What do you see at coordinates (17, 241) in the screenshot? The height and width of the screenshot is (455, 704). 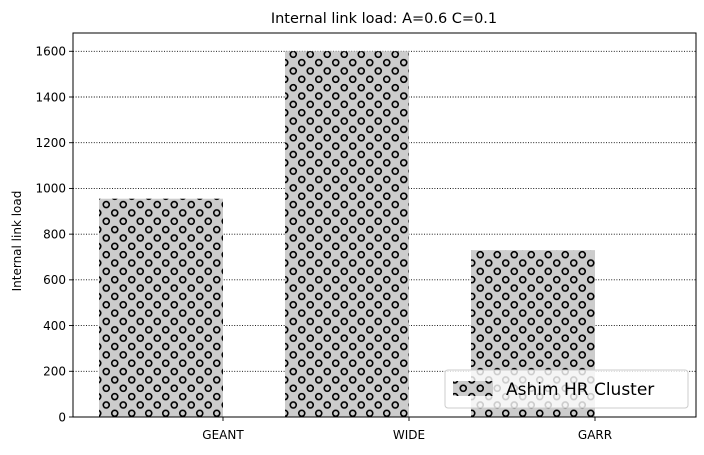 I see `y-axis-label: Internal link load` at bounding box center [17, 241].